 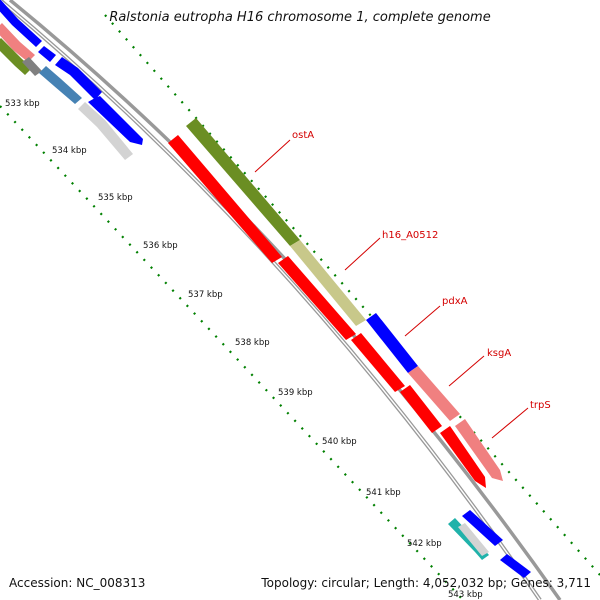 What do you see at coordinates (383, 493) in the screenshot?
I see `tick-label: 541 kbp` at bounding box center [383, 493].